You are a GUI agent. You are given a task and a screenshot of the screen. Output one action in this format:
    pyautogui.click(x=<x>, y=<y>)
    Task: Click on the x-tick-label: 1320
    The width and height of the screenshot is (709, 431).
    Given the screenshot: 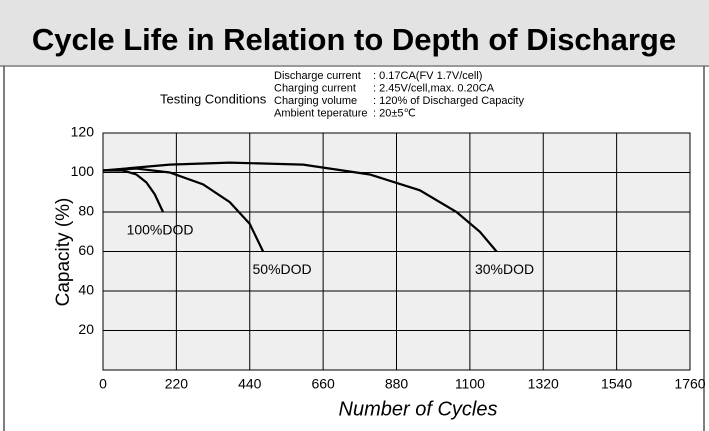 What is the action you would take?
    pyautogui.click(x=543, y=384)
    